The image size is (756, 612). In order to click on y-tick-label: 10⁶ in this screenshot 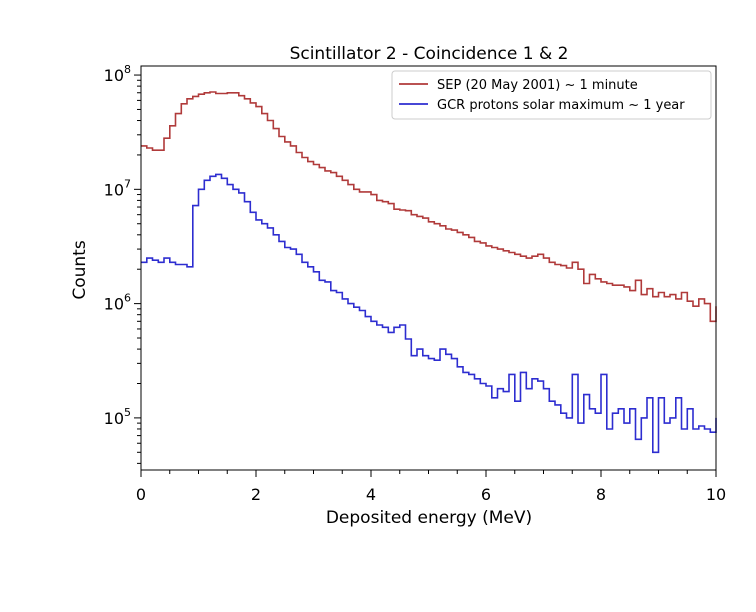, I will do `click(117, 303)`.